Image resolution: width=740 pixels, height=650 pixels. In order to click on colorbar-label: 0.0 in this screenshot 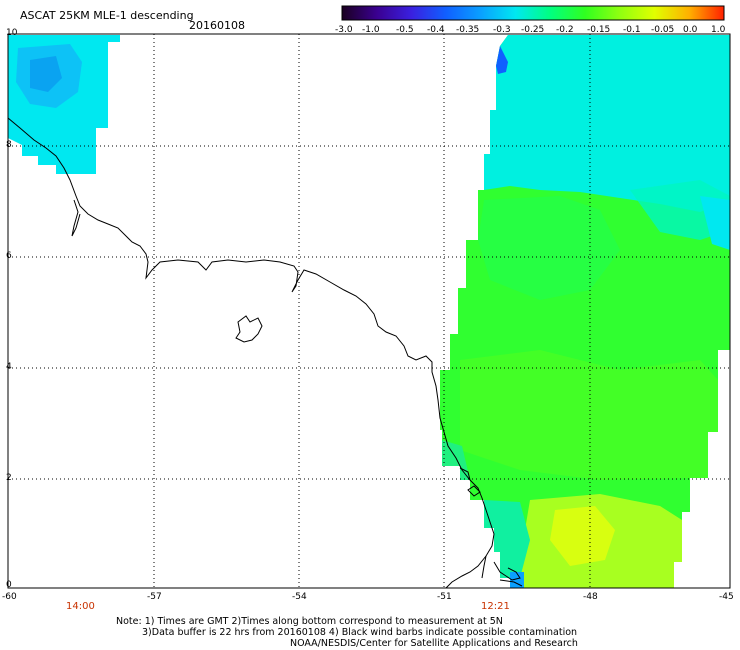, I will do `click(690, 30)`.